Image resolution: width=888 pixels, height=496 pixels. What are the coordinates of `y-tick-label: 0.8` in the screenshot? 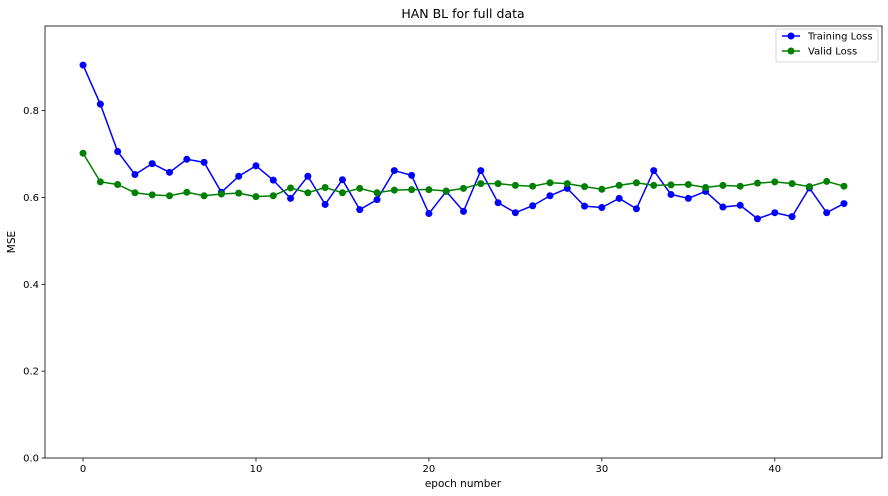 It's located at (31, 111).